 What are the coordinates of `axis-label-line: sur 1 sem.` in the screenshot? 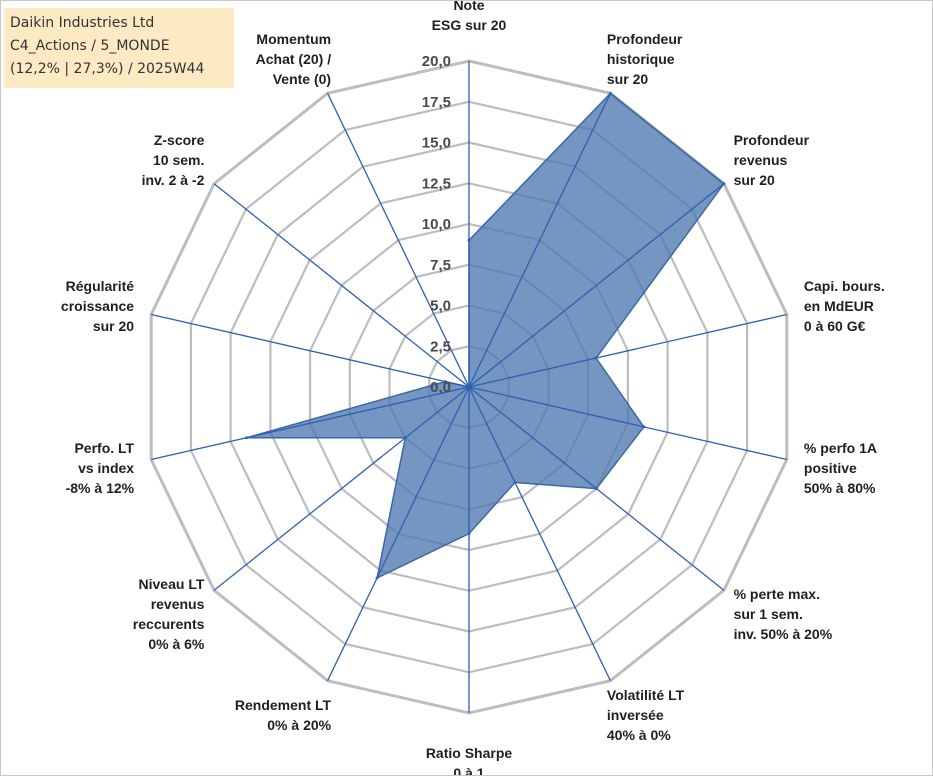 It's located at (768, 614).